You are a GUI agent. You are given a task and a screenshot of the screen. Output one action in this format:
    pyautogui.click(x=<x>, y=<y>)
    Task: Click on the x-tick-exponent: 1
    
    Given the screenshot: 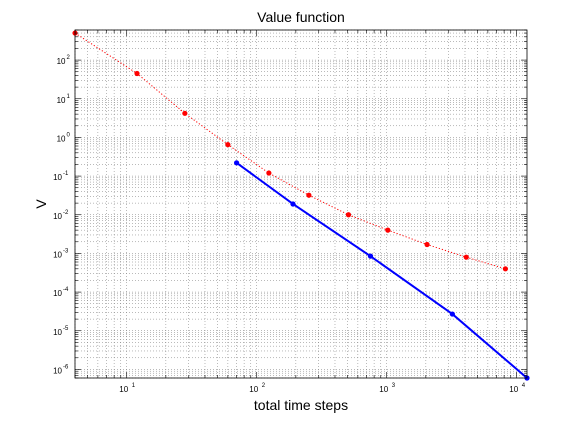 What is the action you would take?
    pyautogui.click(x=134, y=386)
    